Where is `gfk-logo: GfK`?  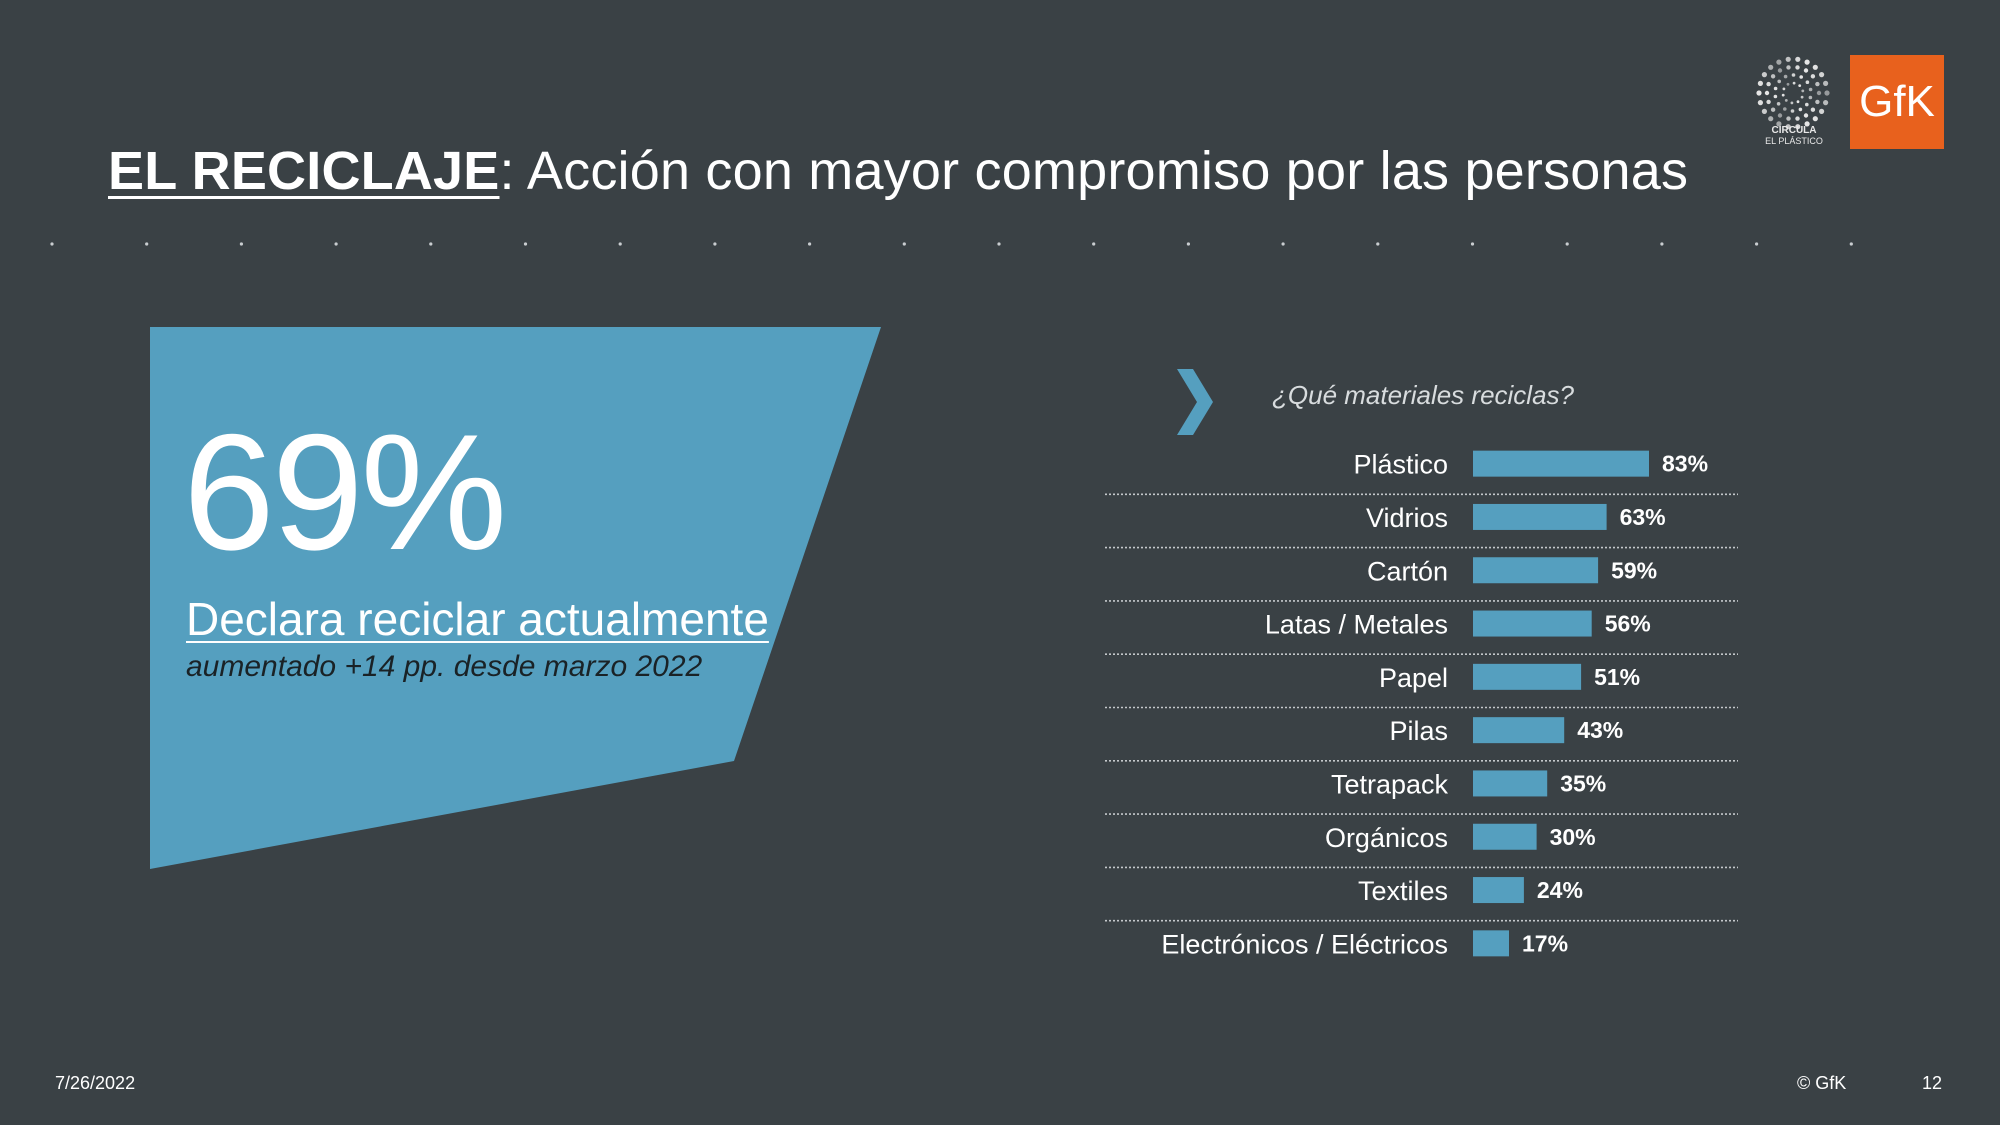
gfk-logo: GfK is located at coordinates (1897, 102).